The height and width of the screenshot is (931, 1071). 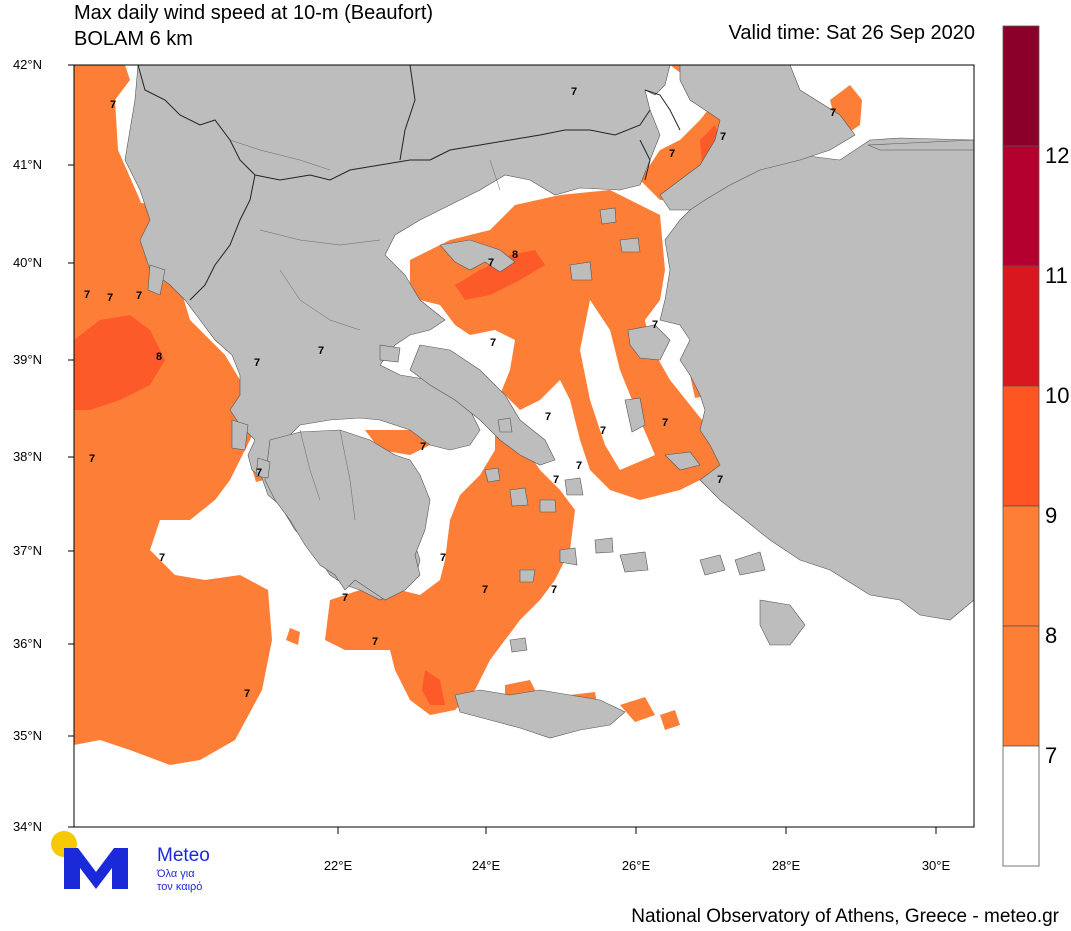 What do you see at coordinates (183, 855) in the screenshot?
I see `logo-name: Meteo` at bounding box center [183, 855].